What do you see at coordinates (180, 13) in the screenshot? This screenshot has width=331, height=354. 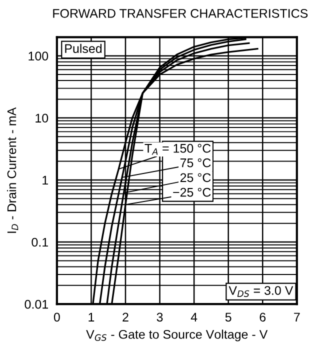 I see `chart-title: FORWARD TRANSFER CHARACTERISTICS` at bounding box center [180, 13].